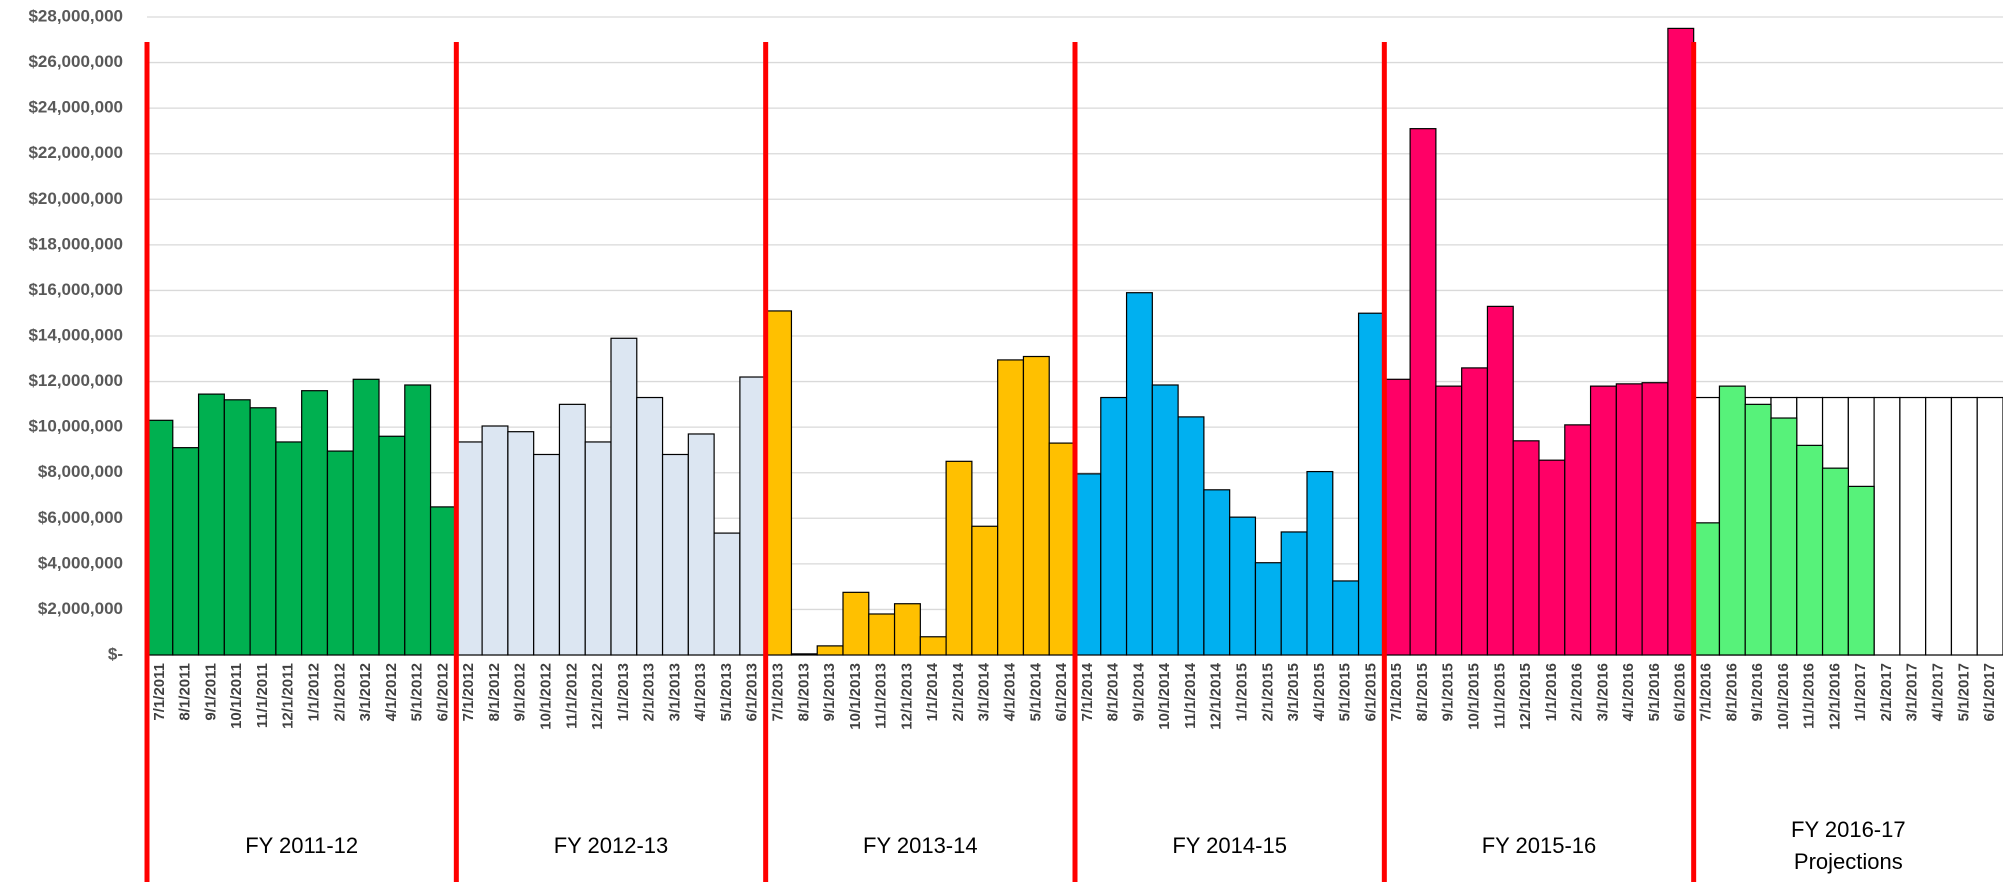  I want to click on x-tick-label: 2/1/2012, so click(339, 692).